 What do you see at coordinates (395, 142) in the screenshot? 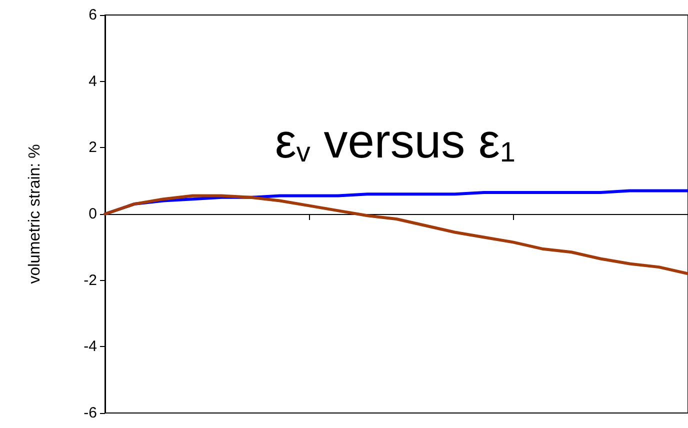
I see `annotation: εv versus ε1` at bounding box center [395, 142].